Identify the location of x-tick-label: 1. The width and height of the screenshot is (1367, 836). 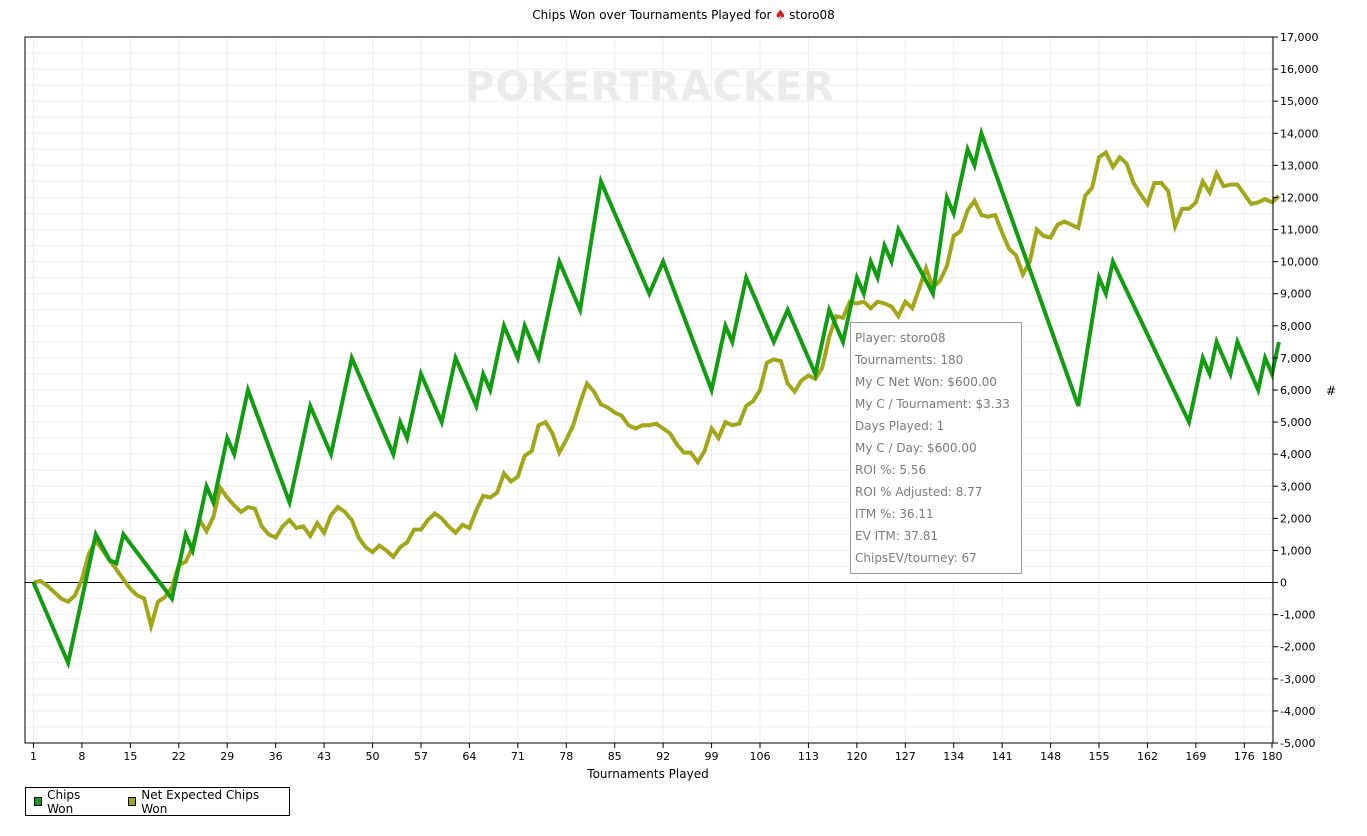
(33, 756).